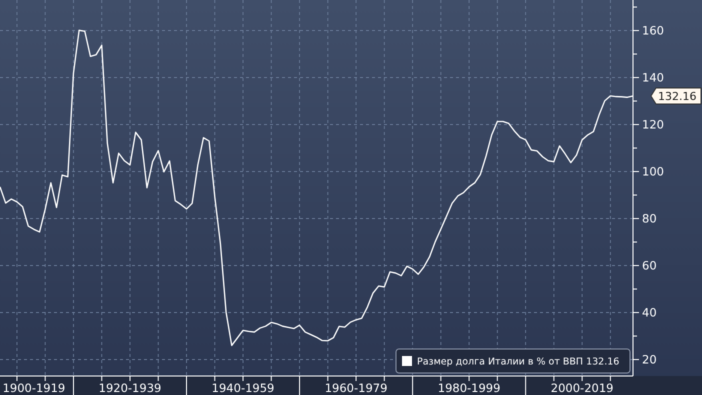 The width and height of the screenshot is (702, 395). Describe the element at coordinates (582, 388) in the screenshot. I see `x-tick-label: 2000-2019` at that location.